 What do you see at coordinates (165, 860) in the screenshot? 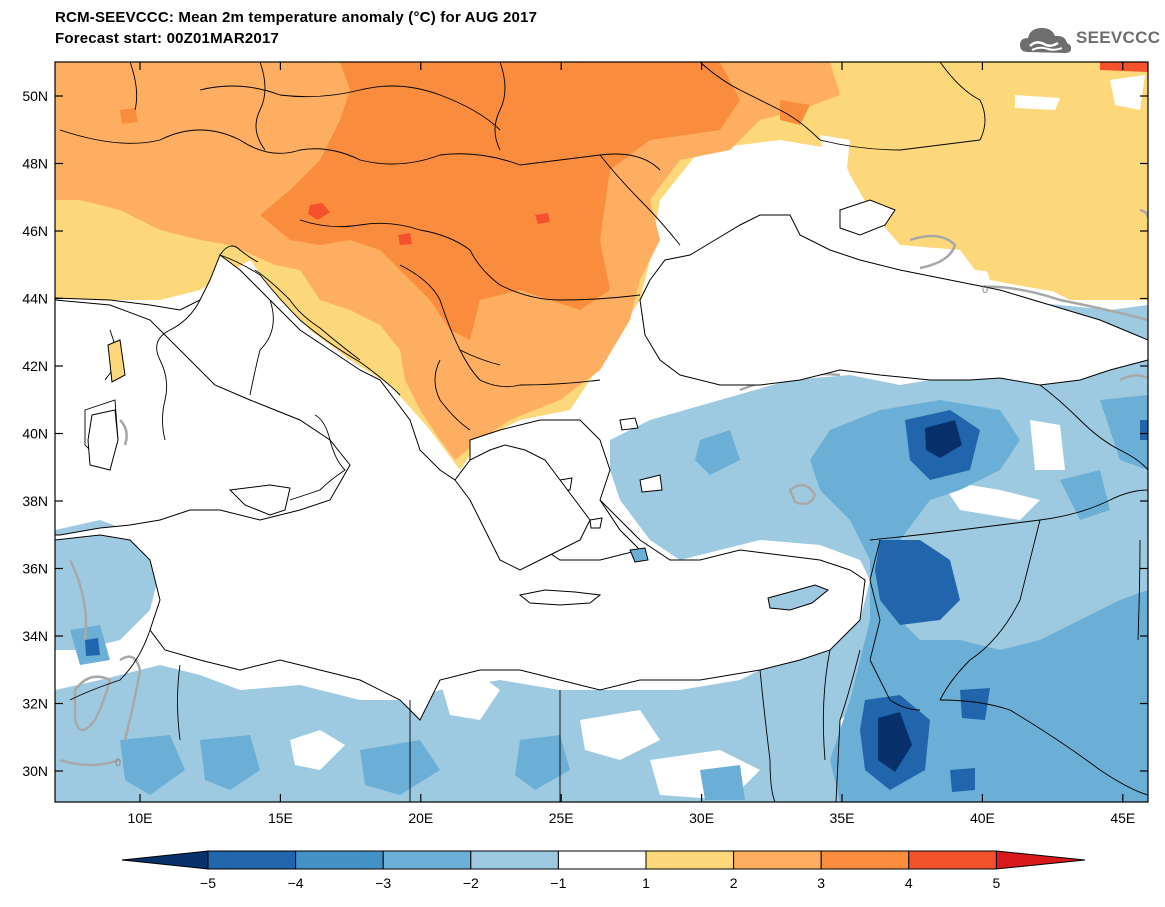
I see `colorbar-arrow-low` at bounding box center [165, 860].